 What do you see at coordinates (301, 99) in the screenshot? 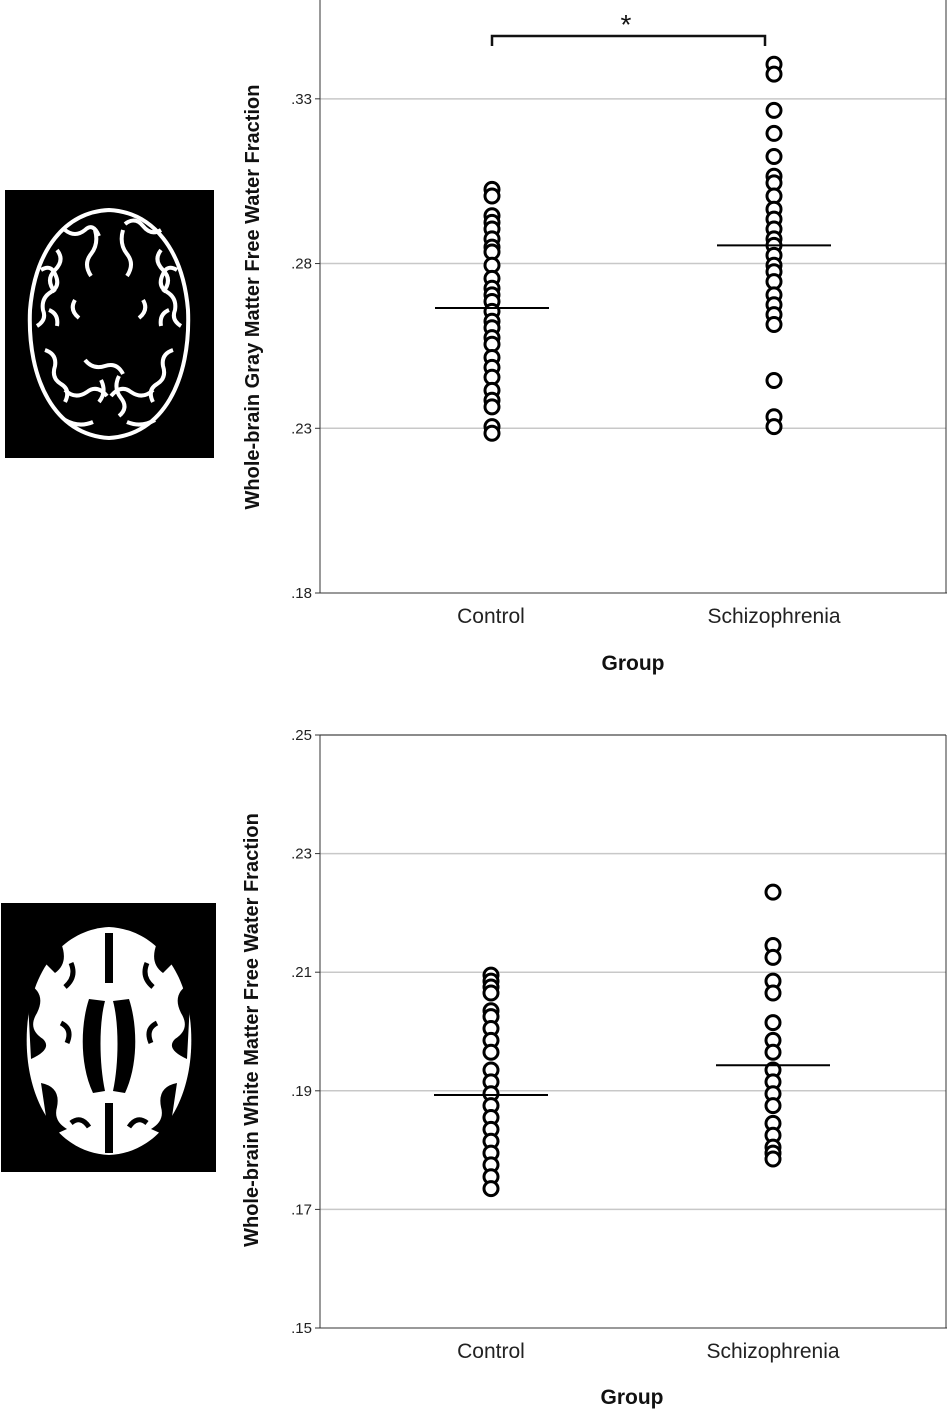
I see `y-tick-label: .33` at bounding box center [301, 99].